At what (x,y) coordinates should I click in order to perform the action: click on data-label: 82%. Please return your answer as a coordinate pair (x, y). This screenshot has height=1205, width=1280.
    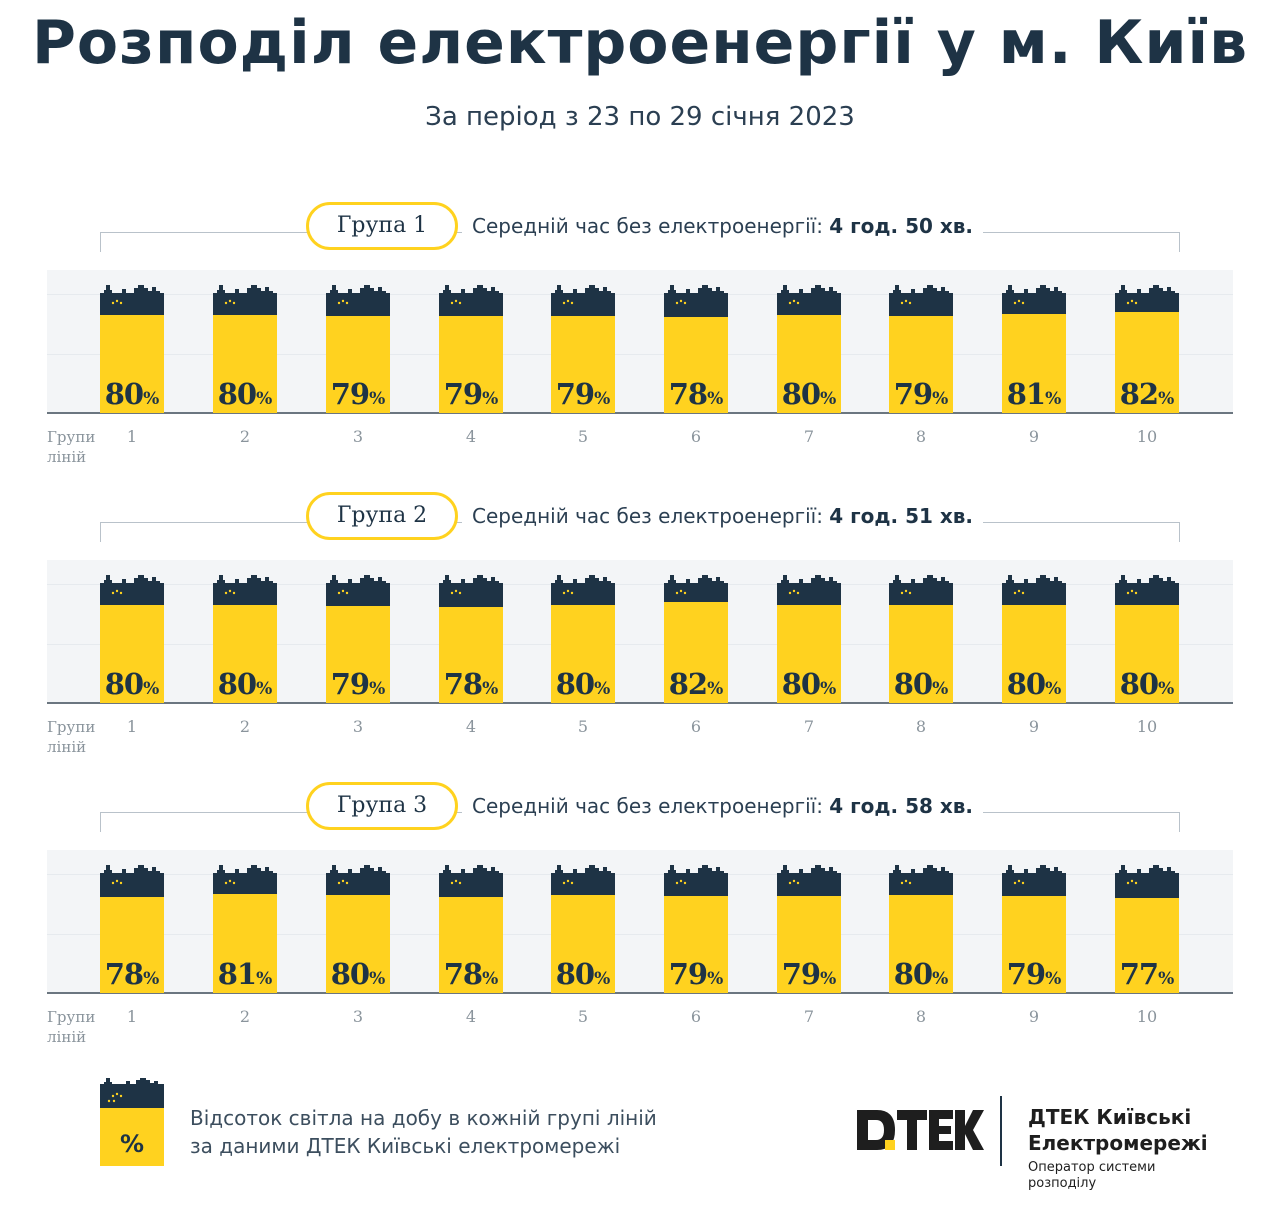
    Looking at the image, I should click on (1147, 394).